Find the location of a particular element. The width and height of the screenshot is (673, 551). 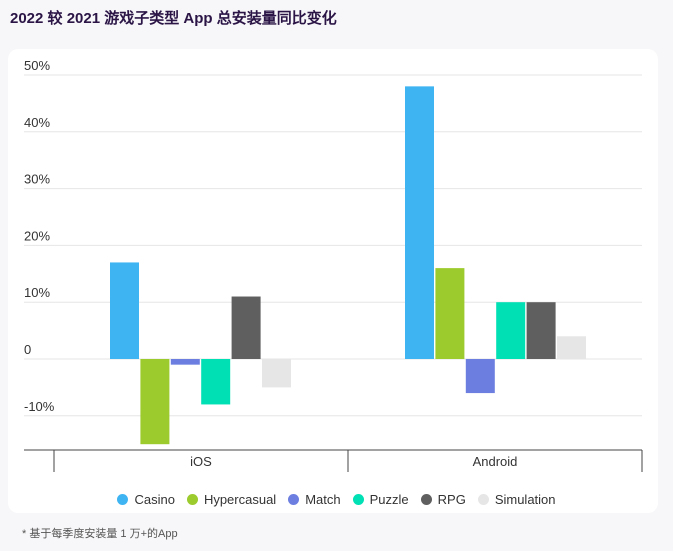

y-tick-label: 40% is located at coordinates (37, 122).